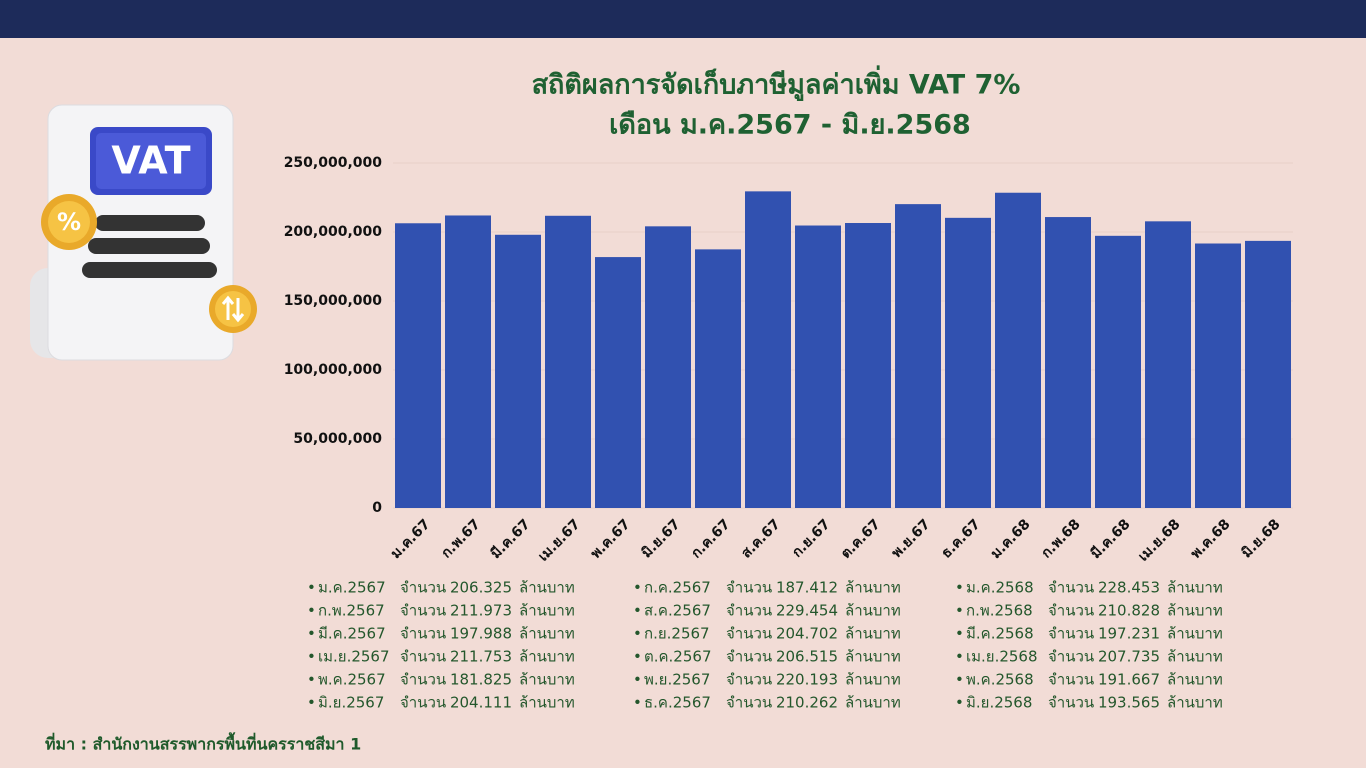 Image resolution: width=1366 pixels, height=768 pixels. What do you see at coordinates (1002, 657) in the screenshot?
I see `summary-month: เม.ย.2568` at bounding box center [1002, 657].